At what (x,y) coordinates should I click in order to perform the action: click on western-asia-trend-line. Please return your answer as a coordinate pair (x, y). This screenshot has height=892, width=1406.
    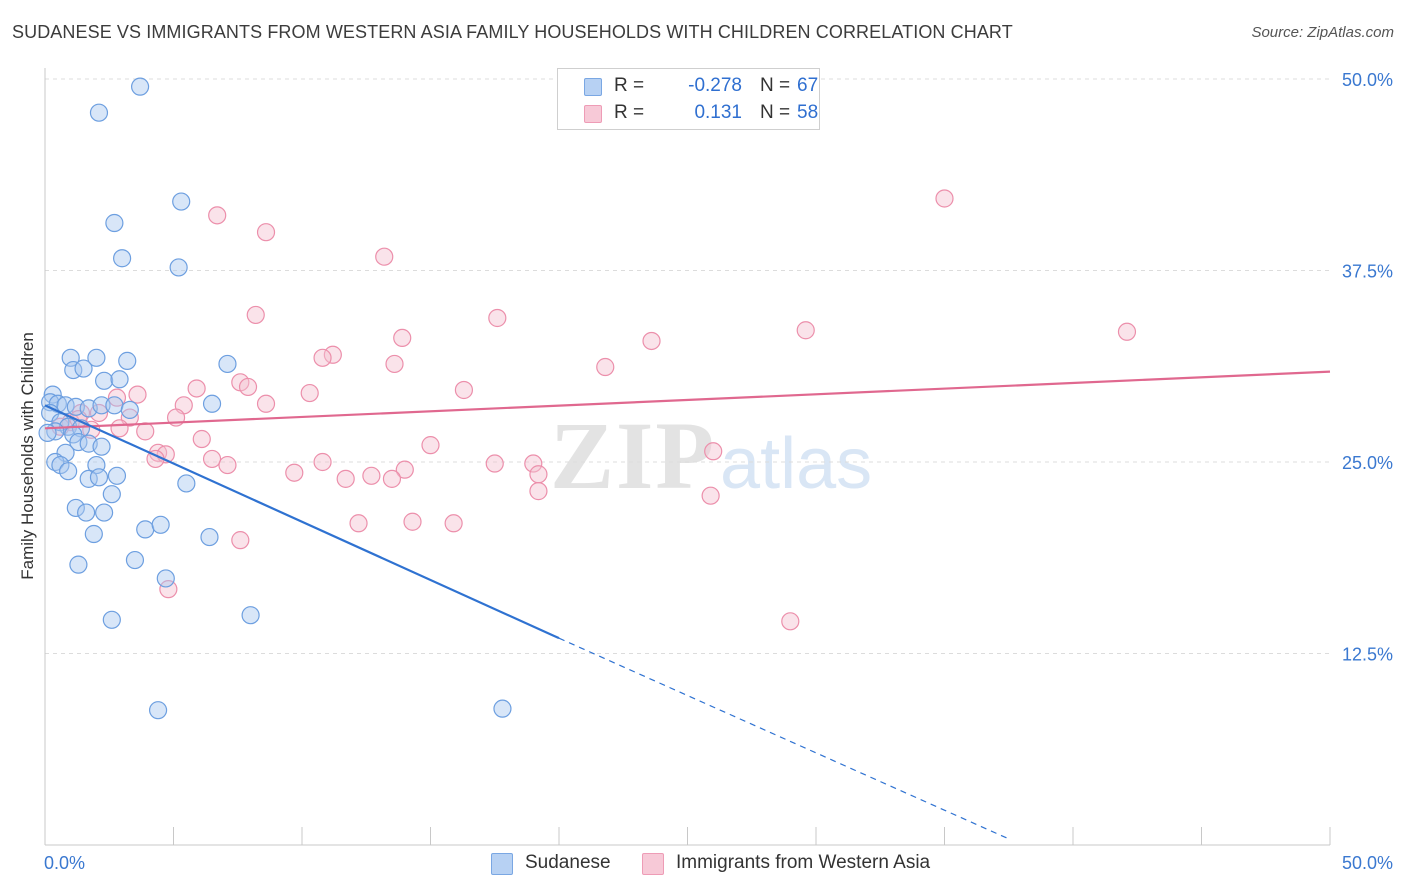
    Looking at the image, I should click on (687, 400).